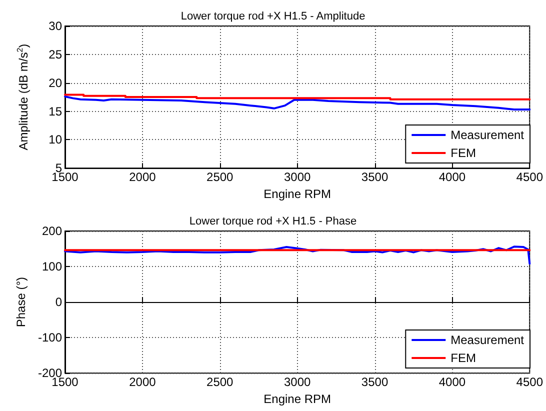  Describe the element at coordinates (52, 267) in the screenshot. I see `y-tick-label: 100` at that location.